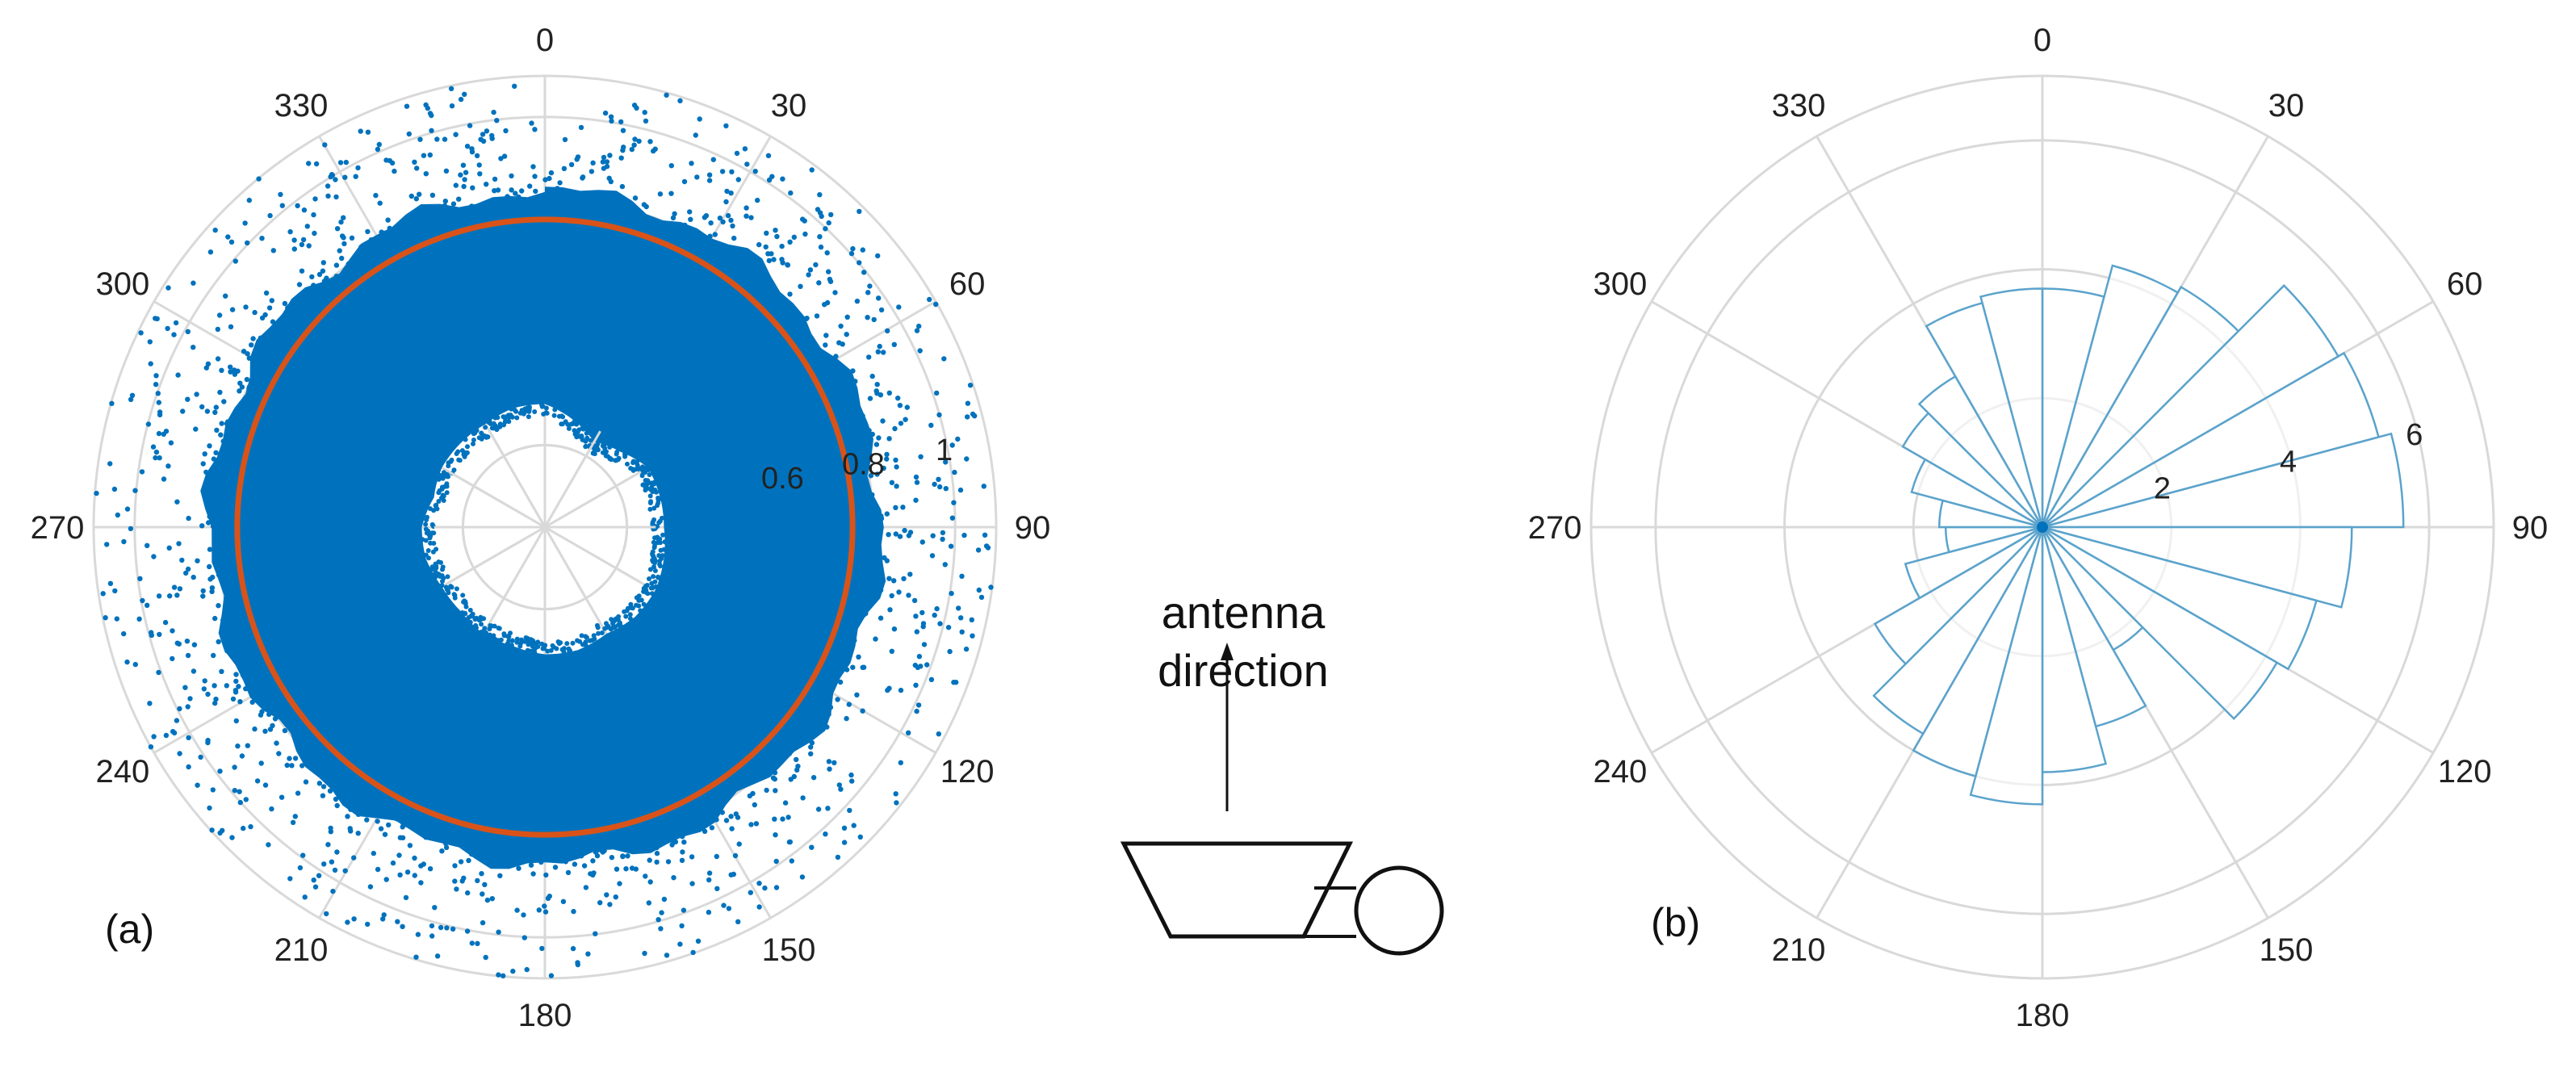  I want to click on a-angle-label: 270, so click(58, 528).